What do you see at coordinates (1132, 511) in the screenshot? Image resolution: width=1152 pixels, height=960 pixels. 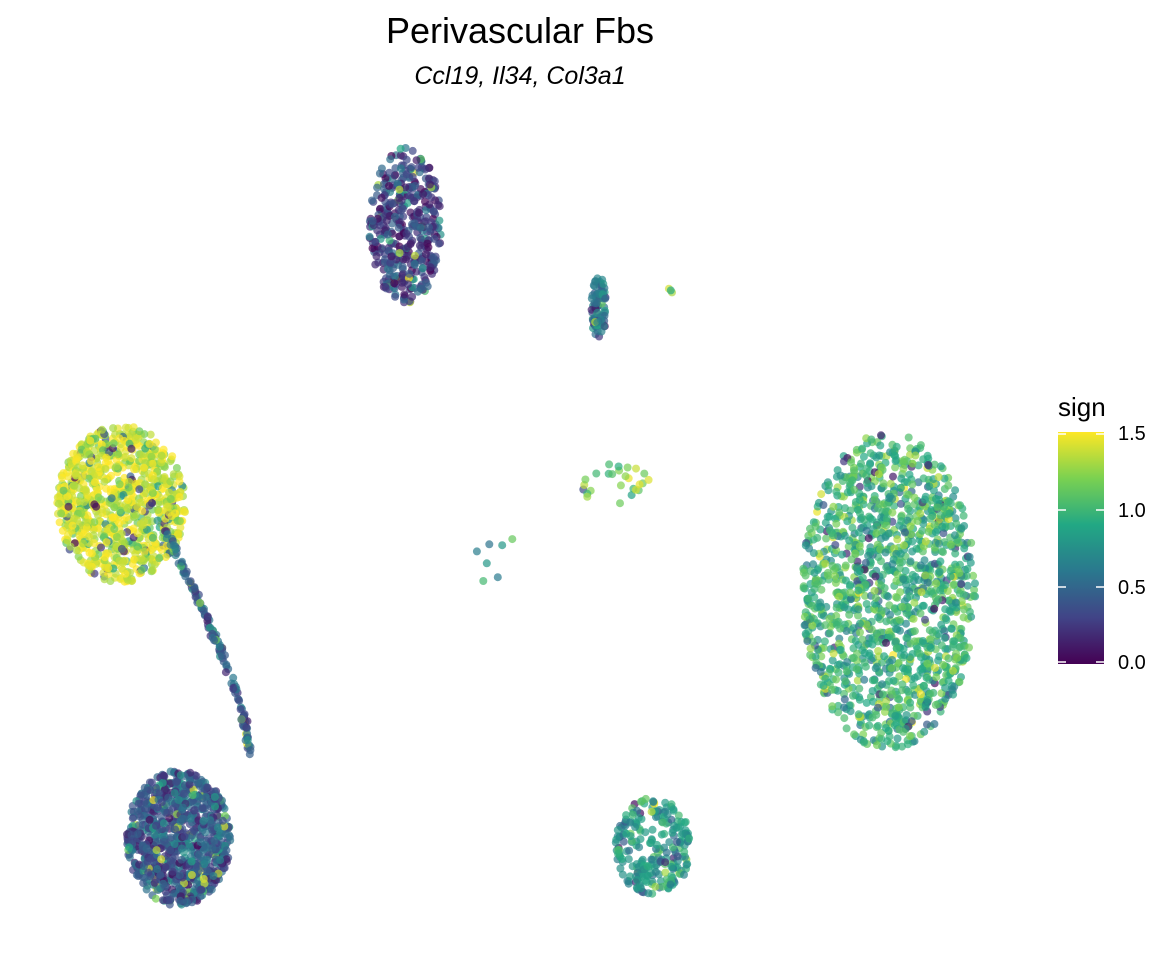 I see `legend-tick-label: 1.0` at bounding box center [1132, 511].